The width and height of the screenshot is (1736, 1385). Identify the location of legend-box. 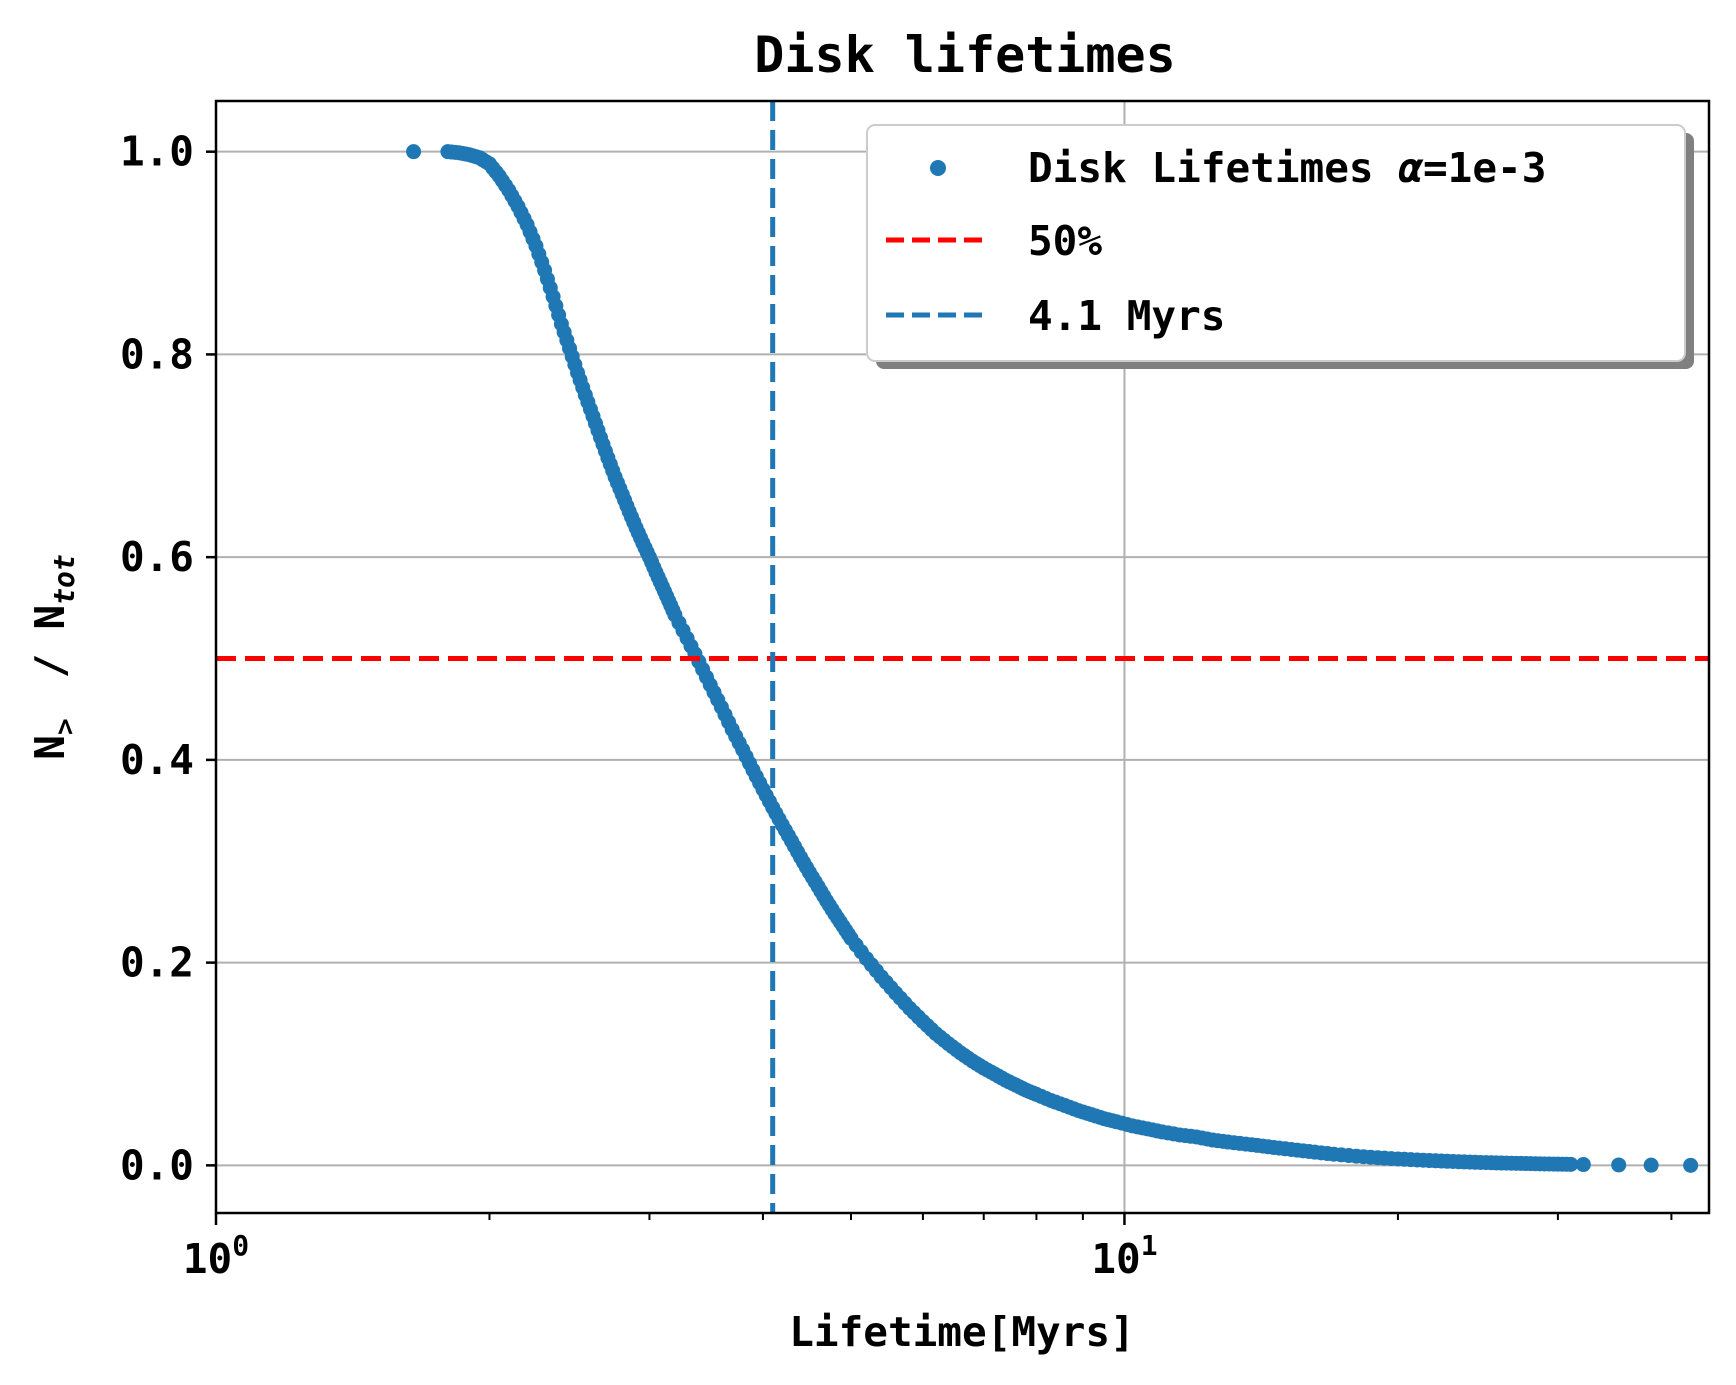
(1276, 243).